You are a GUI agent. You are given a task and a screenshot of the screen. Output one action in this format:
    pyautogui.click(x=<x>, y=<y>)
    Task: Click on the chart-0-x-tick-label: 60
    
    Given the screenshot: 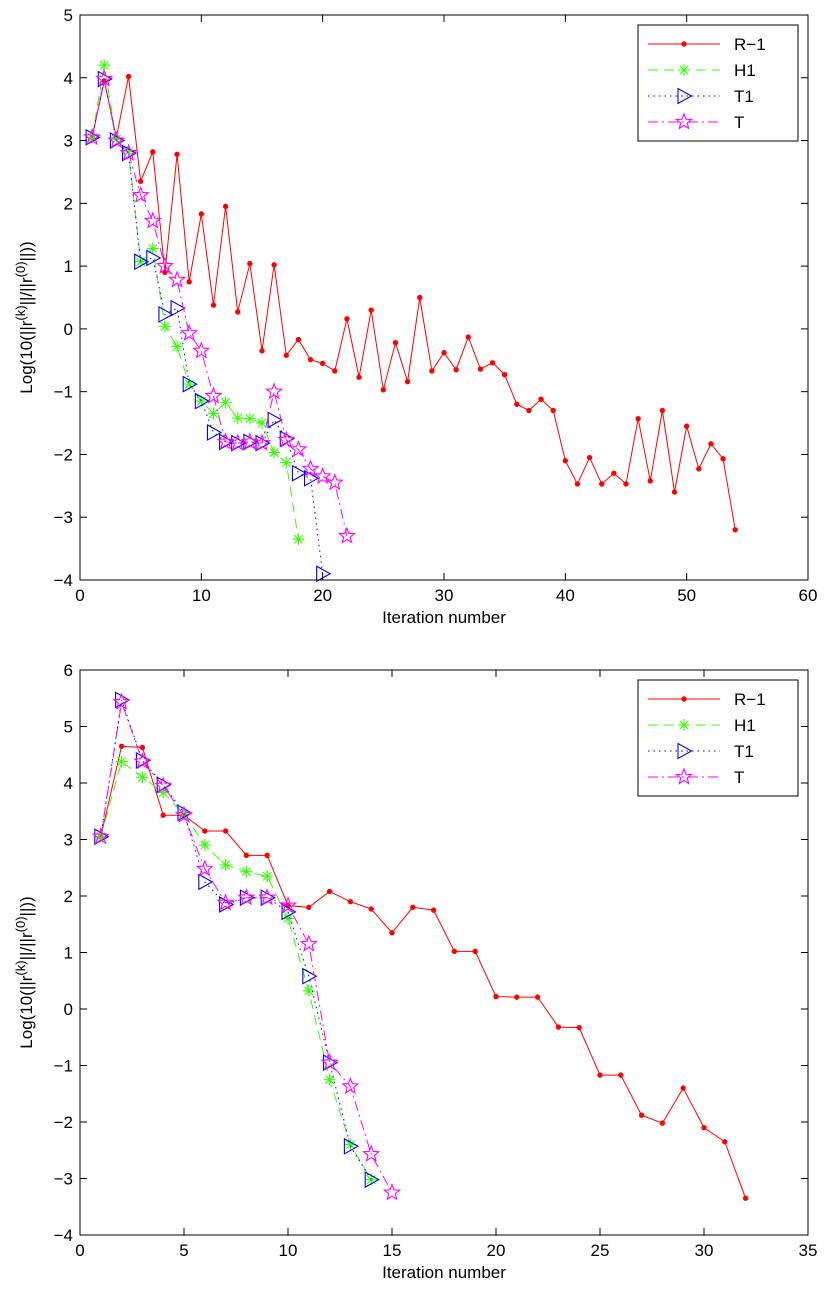 What is the action you would take?
    pyautogui.click(x=808, y=595)
    